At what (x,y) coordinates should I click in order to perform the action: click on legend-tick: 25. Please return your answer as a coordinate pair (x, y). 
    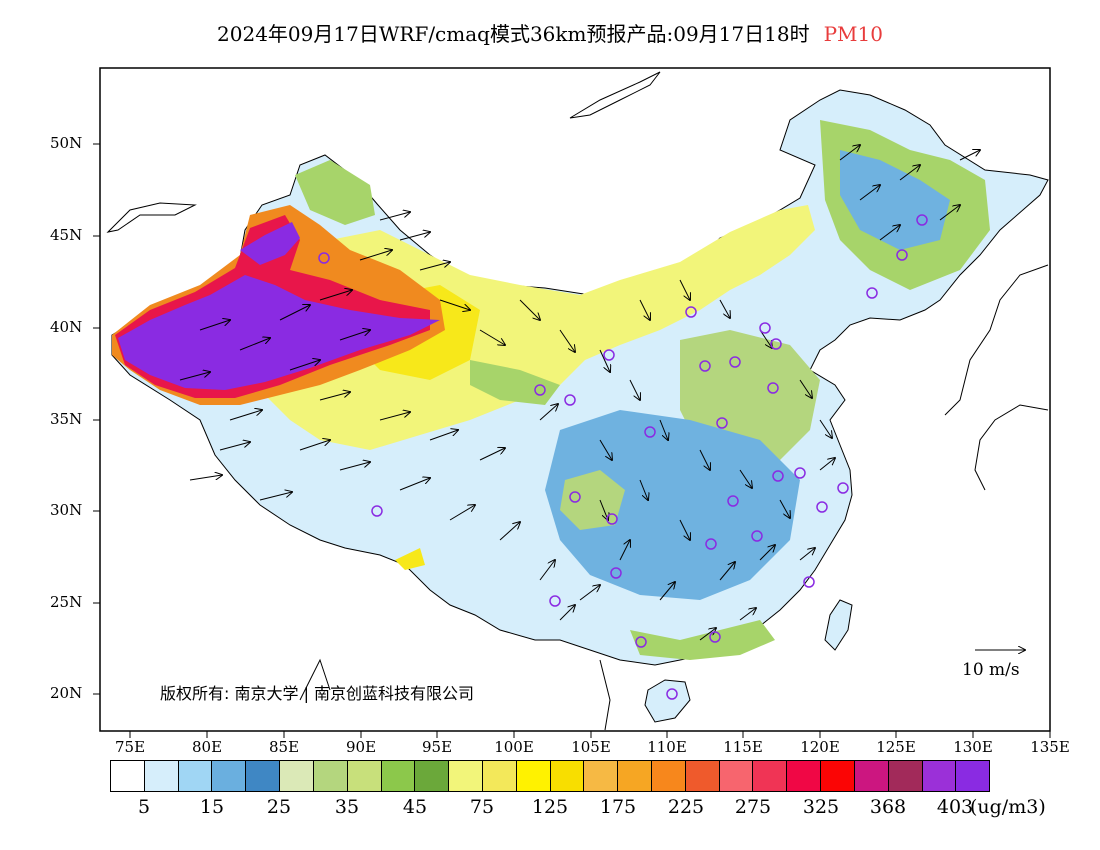
    Looking at the image, I should click on (279, 807).